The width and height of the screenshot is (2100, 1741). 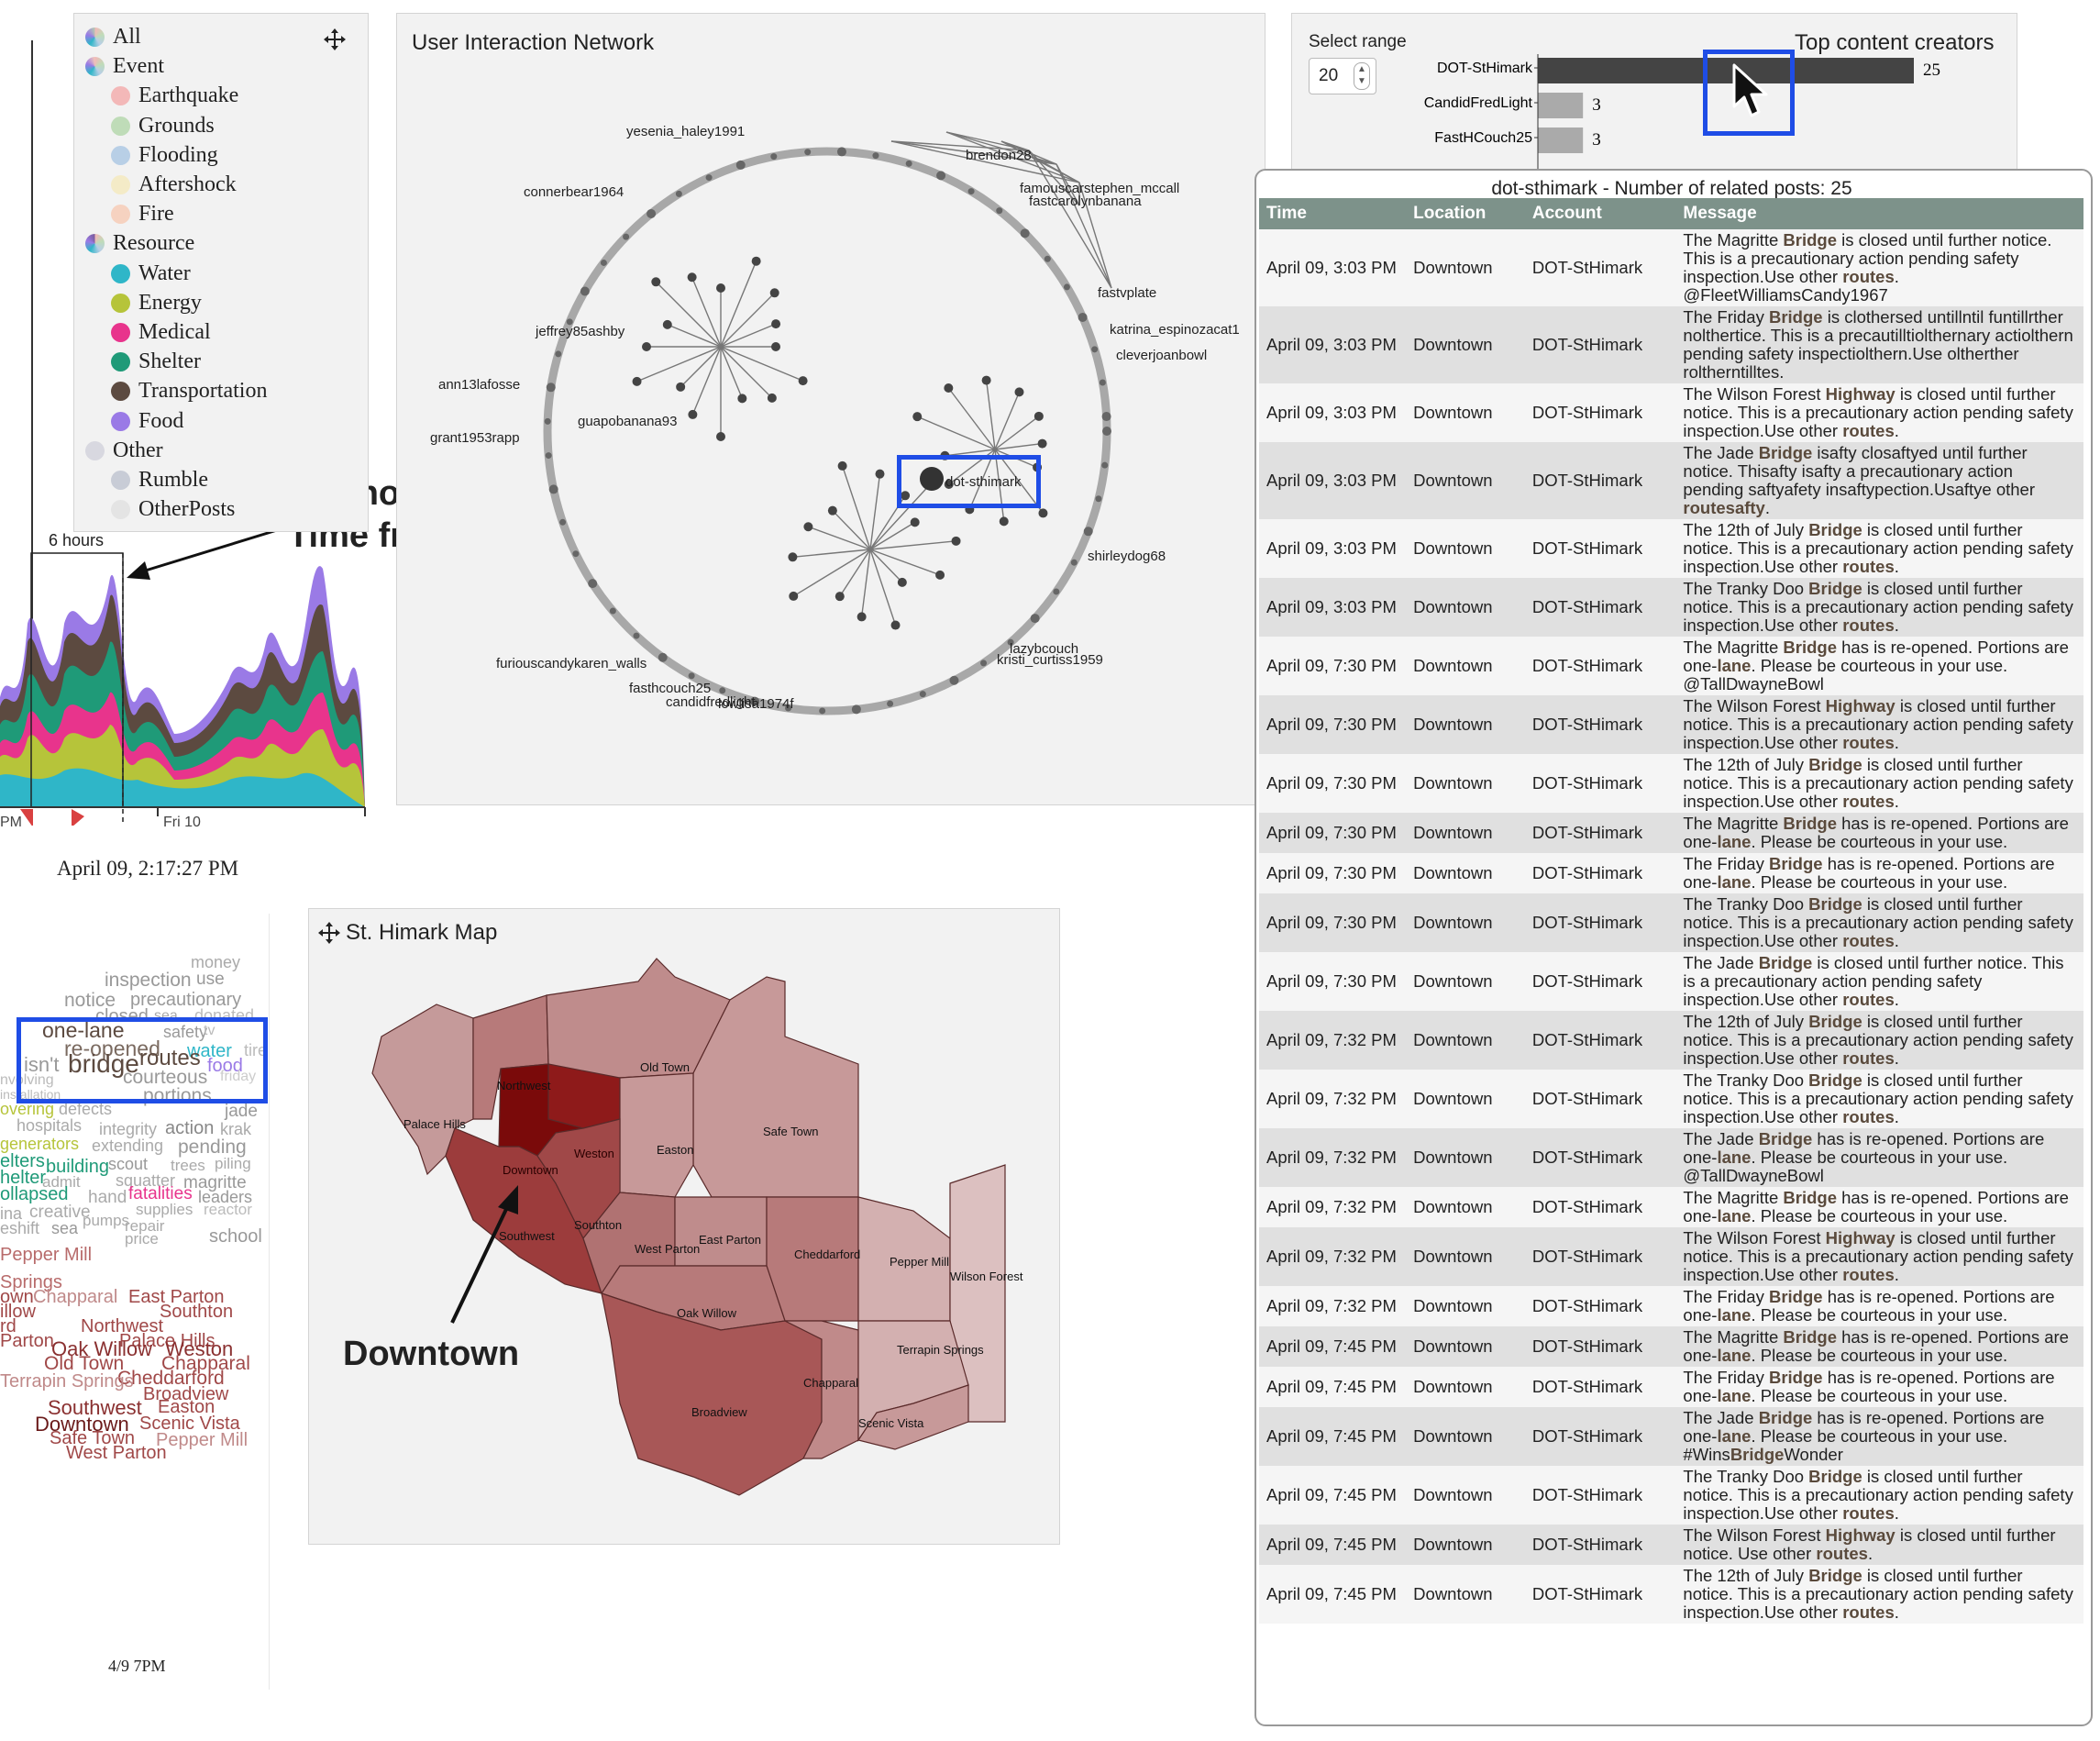 I want to click on word-cloud-term: Northwest, so click(x=122, y=1326).